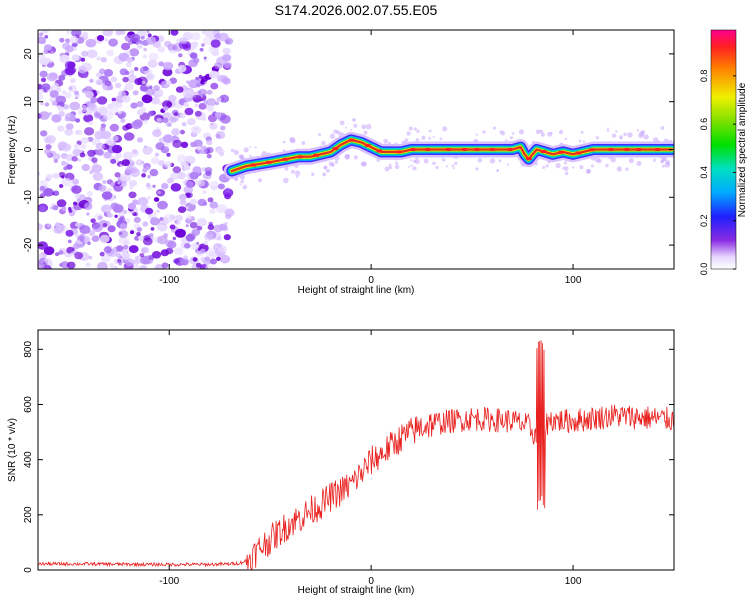 This screenshot has width=750, height=600. Describe the element at coordinates (704, 172) in the screenshot. I see `colorbar-tick-label: 0.4` at that location.